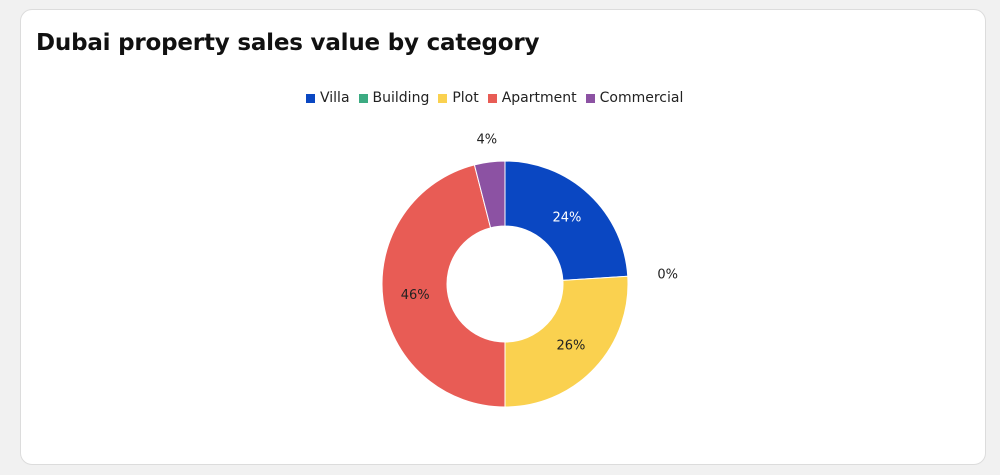 The width and height of the screenshot is (1000, 475). What do you see at coordinates (363, 98) in the screenshot?
I see `legend-swatch-building` at bounding box center [363, 98].